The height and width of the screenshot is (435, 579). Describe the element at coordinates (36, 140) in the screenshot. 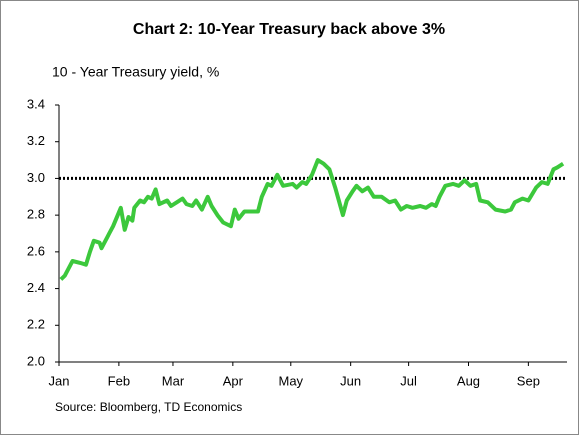

I see `y-tick-label: 3.2` at that location.